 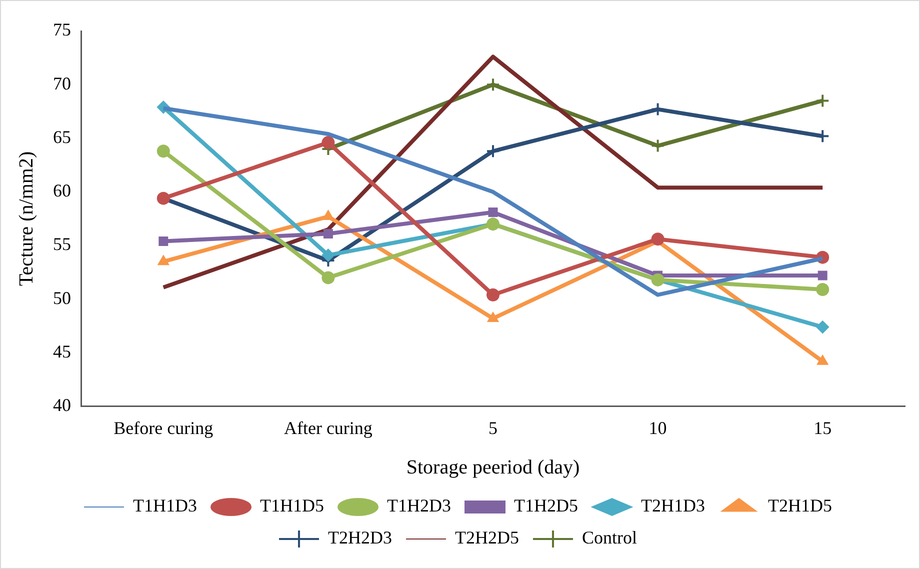 I want to click on y-tick-label: 55, so click(x=62, y=244).